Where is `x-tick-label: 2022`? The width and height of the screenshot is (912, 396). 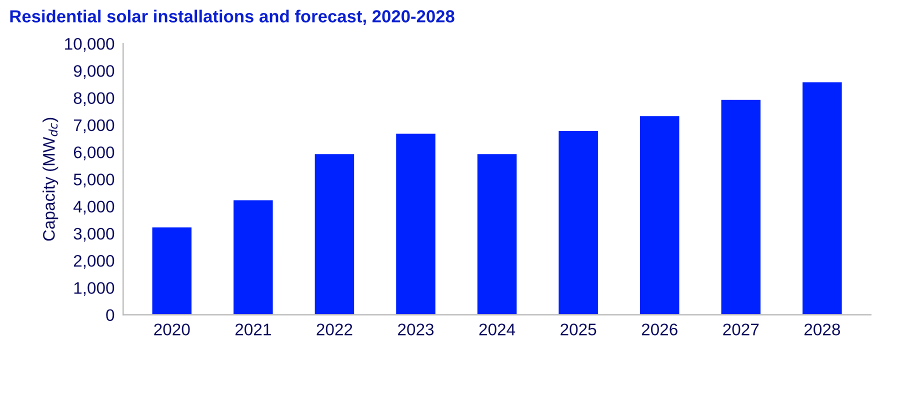
x-tick-label: 2022 is located at coordinates (334, 330).